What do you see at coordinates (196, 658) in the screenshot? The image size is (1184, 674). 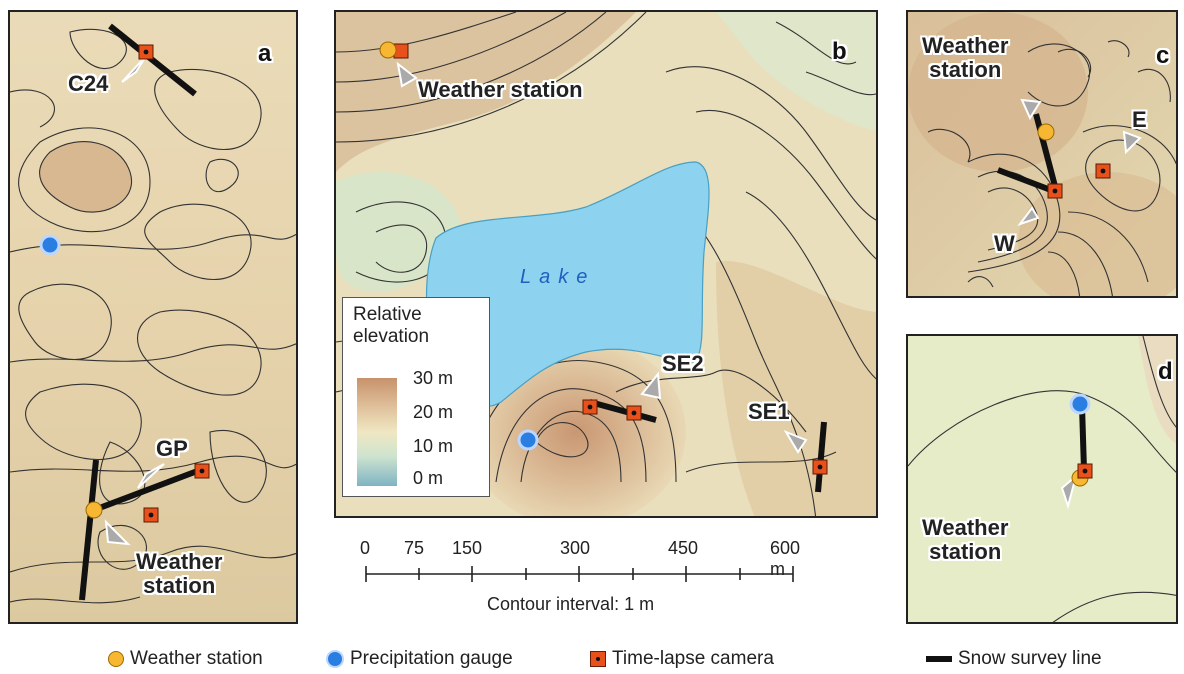 I see `legend-weather-station-label: Weather station` at bounding box center [196, 658].